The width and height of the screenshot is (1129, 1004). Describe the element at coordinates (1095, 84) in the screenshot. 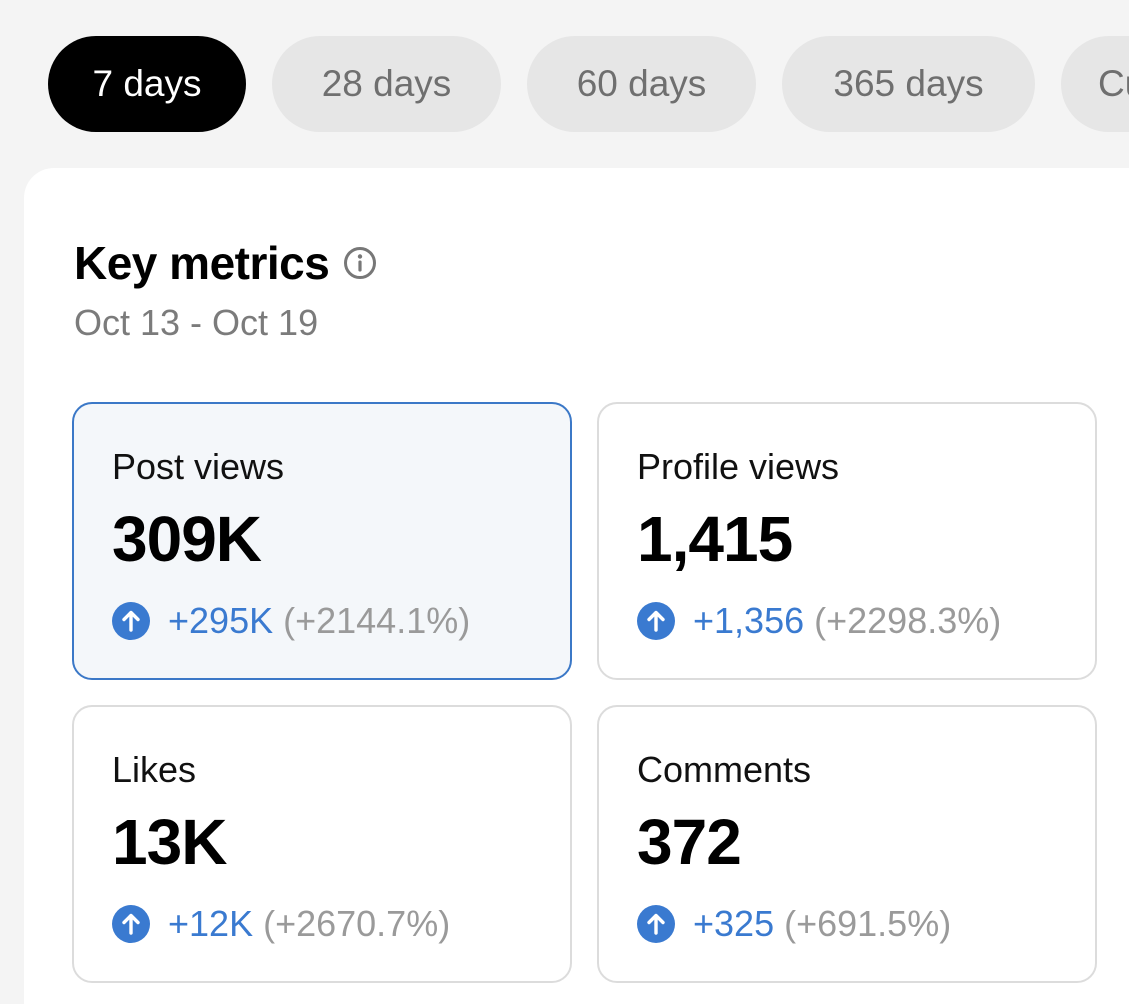

I see `tab-custom: Cu` at that location.